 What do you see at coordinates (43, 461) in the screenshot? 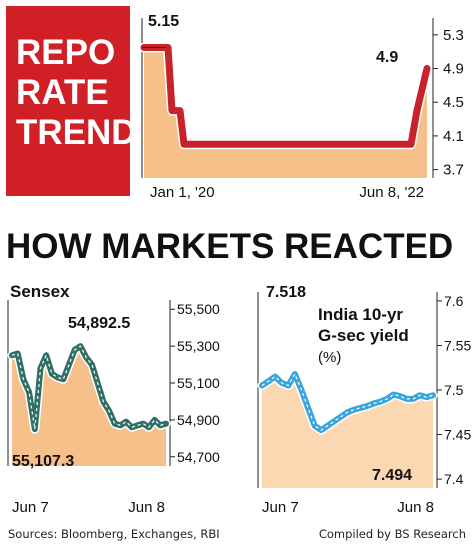
I see `sensex-annotation-low: 55,107.3` at bounding box center [43, 461].